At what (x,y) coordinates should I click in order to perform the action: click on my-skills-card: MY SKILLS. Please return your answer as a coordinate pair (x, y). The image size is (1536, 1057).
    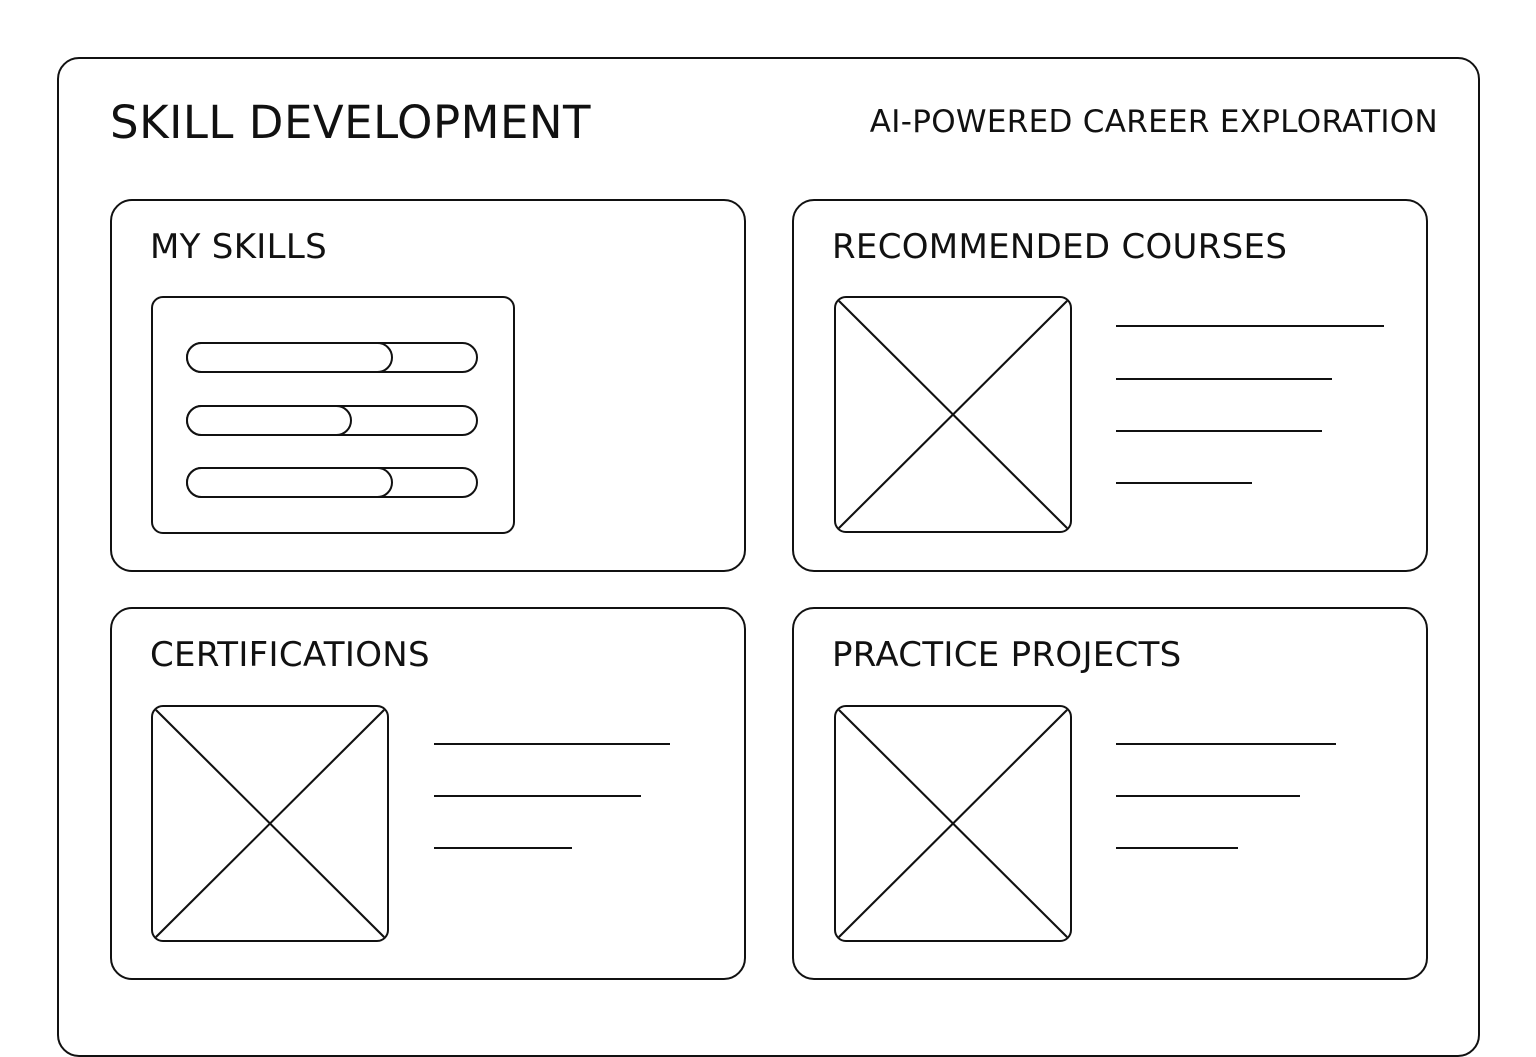
    Looking at the image, I should click on (428, 385).